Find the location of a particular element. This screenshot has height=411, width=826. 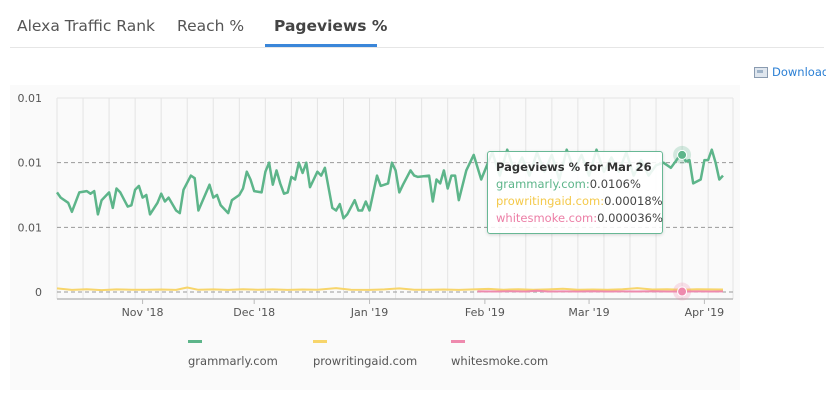

x-tick-label: Mar '19 is located at coordinates (588, 312).